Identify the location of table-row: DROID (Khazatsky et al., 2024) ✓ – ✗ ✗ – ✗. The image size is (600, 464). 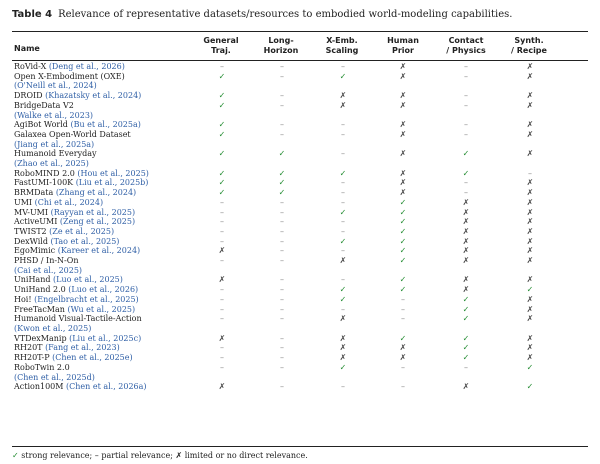
(300, 96).